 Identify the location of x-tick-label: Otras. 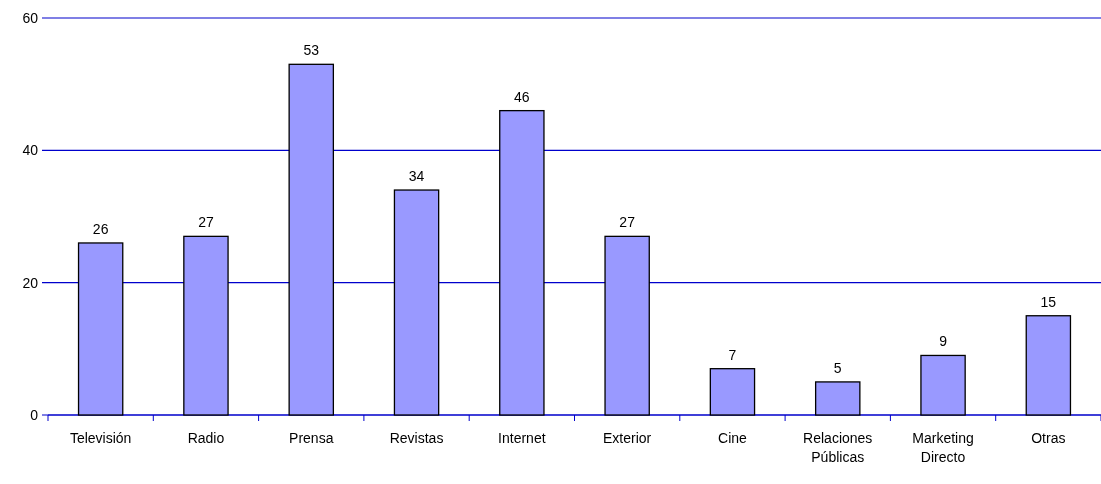
(1048, 438).